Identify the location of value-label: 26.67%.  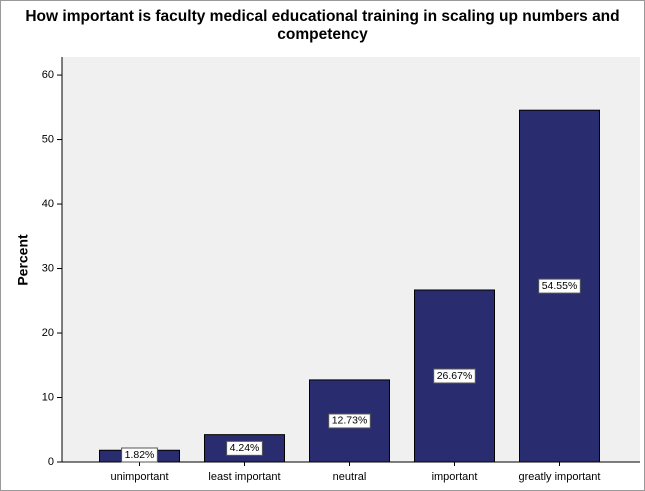
(455, 376).